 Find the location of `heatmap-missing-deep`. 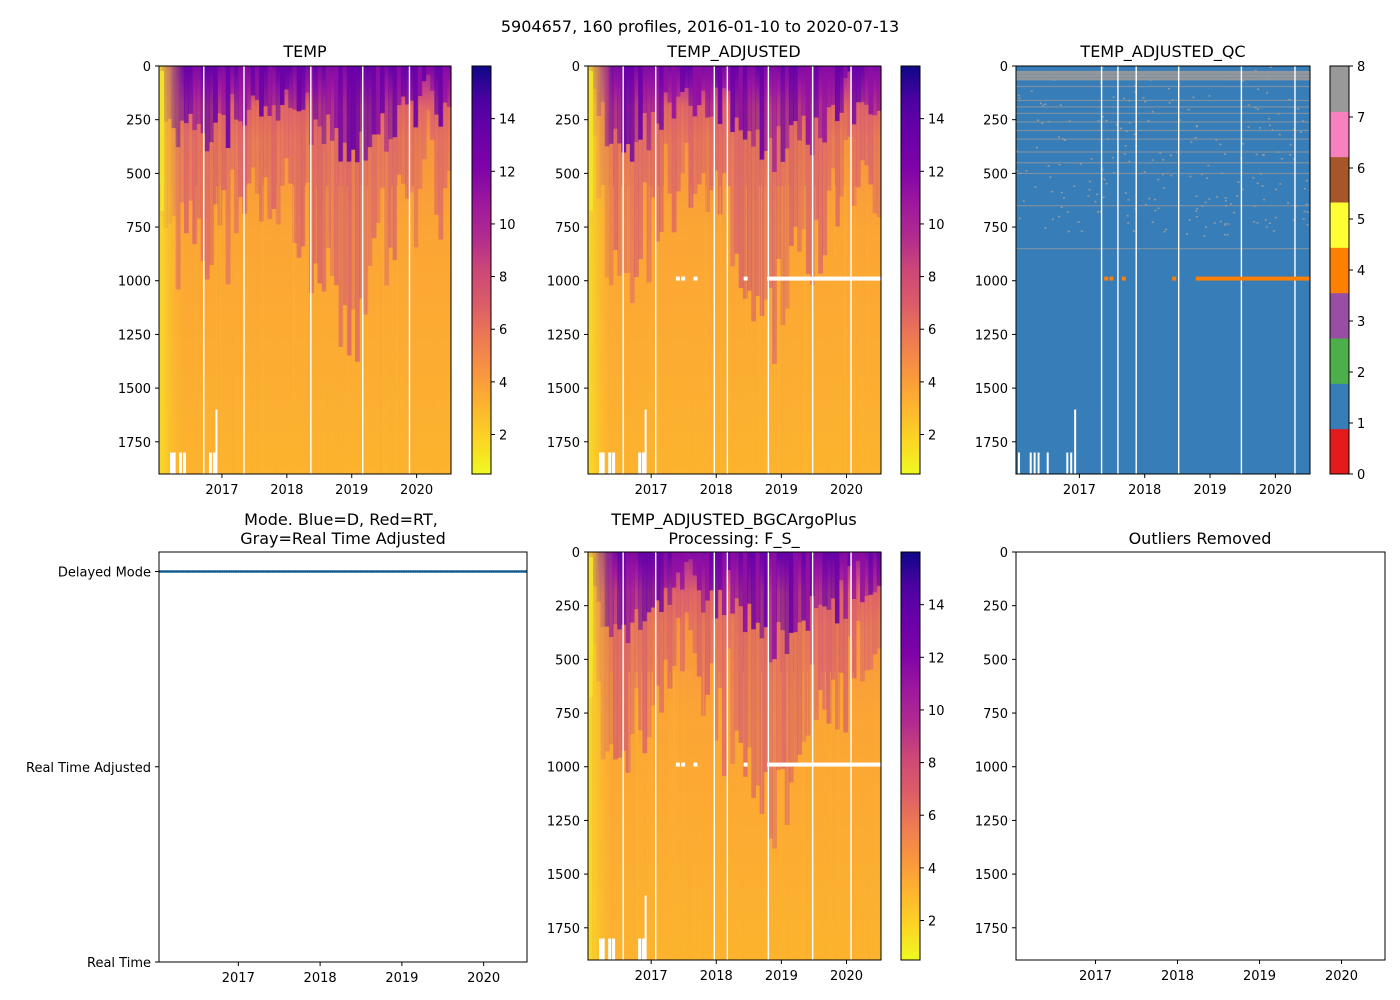

heatmap-missing-deep is located at coordinates (610, 463).